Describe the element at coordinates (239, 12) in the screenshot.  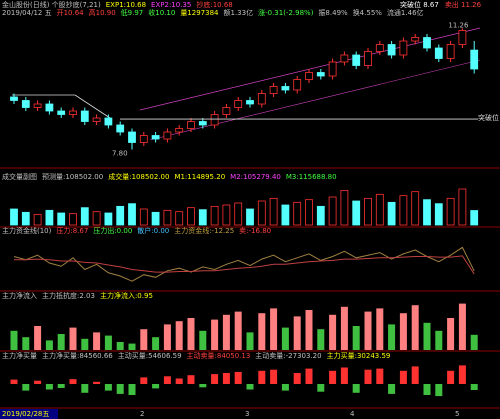
I see `legend-item: 额1.33亿` at that location.